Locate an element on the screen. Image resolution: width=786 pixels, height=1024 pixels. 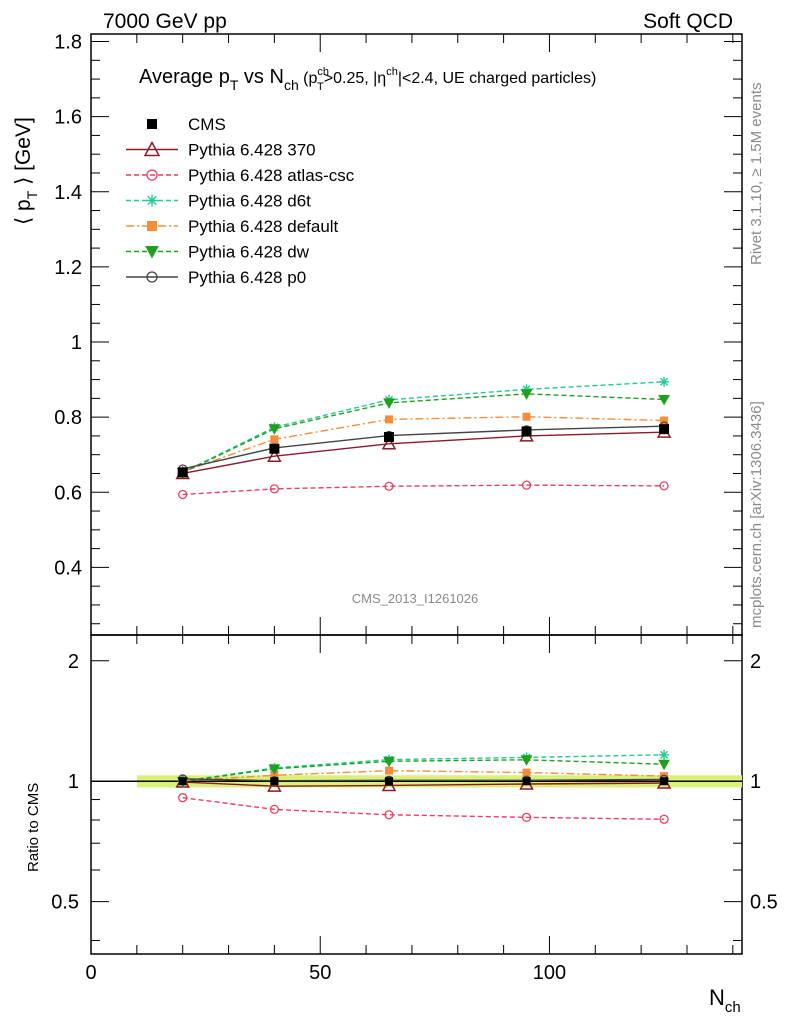
legend-entry: Pythia 6.428 default is located at coordinates (232, 226).